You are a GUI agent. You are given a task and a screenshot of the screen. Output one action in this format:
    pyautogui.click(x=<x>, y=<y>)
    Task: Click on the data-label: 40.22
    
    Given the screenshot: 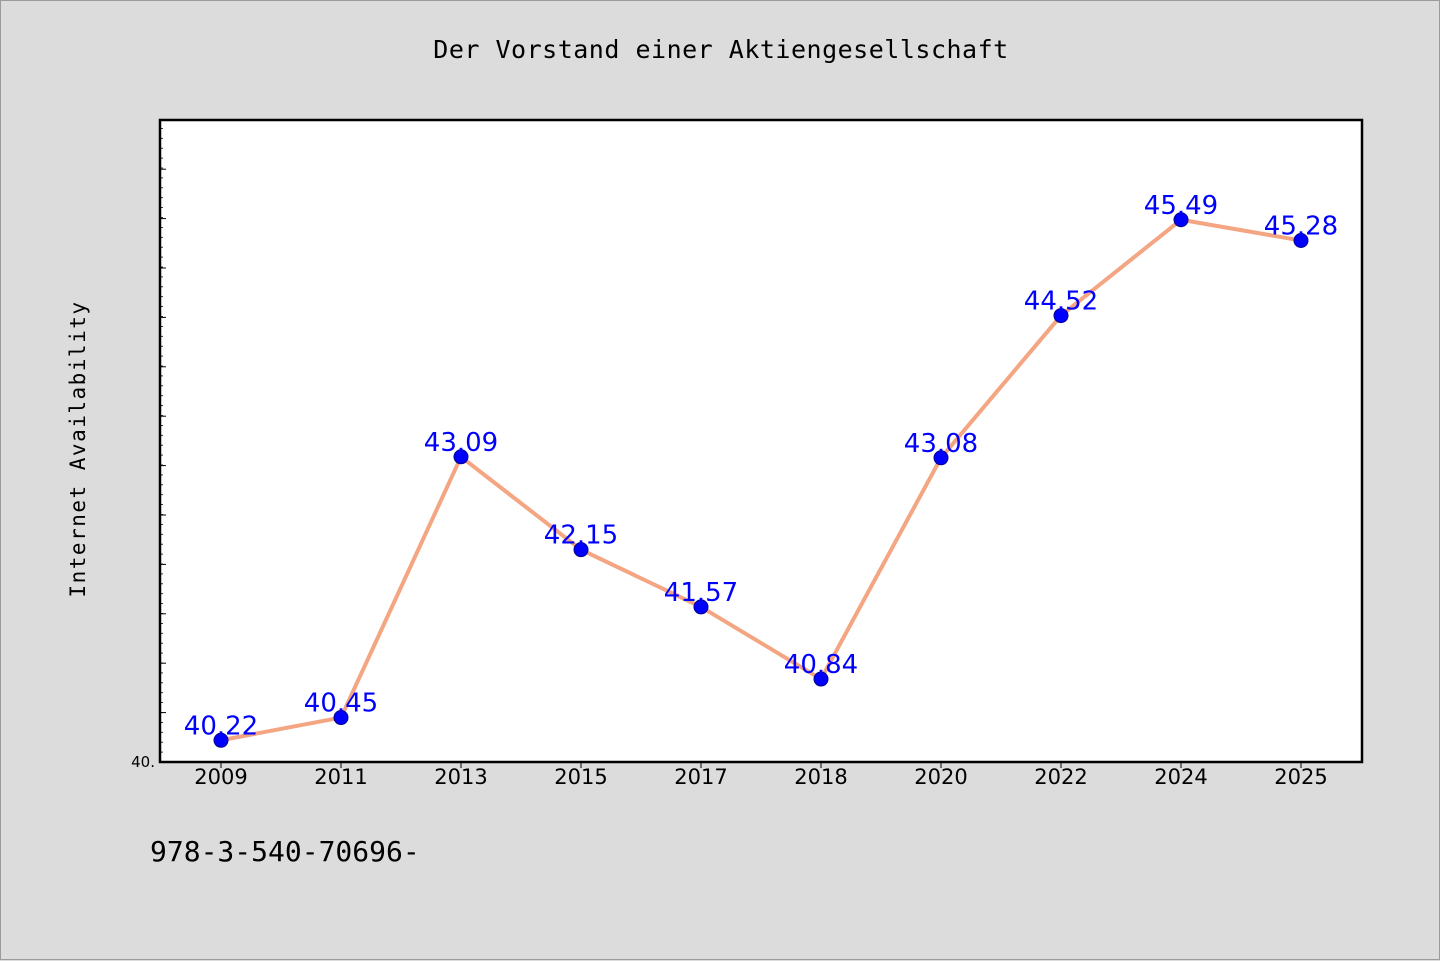 What is the action you would take?
    pyautogui.click(x=221, y=726)
    